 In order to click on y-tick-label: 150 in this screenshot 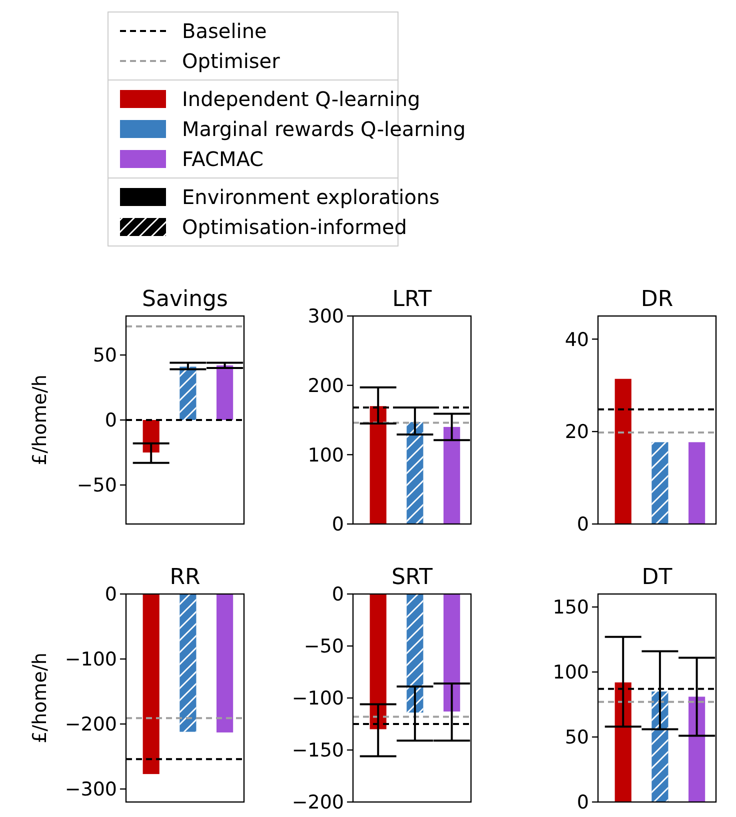, I will do `click(570, 607)`.